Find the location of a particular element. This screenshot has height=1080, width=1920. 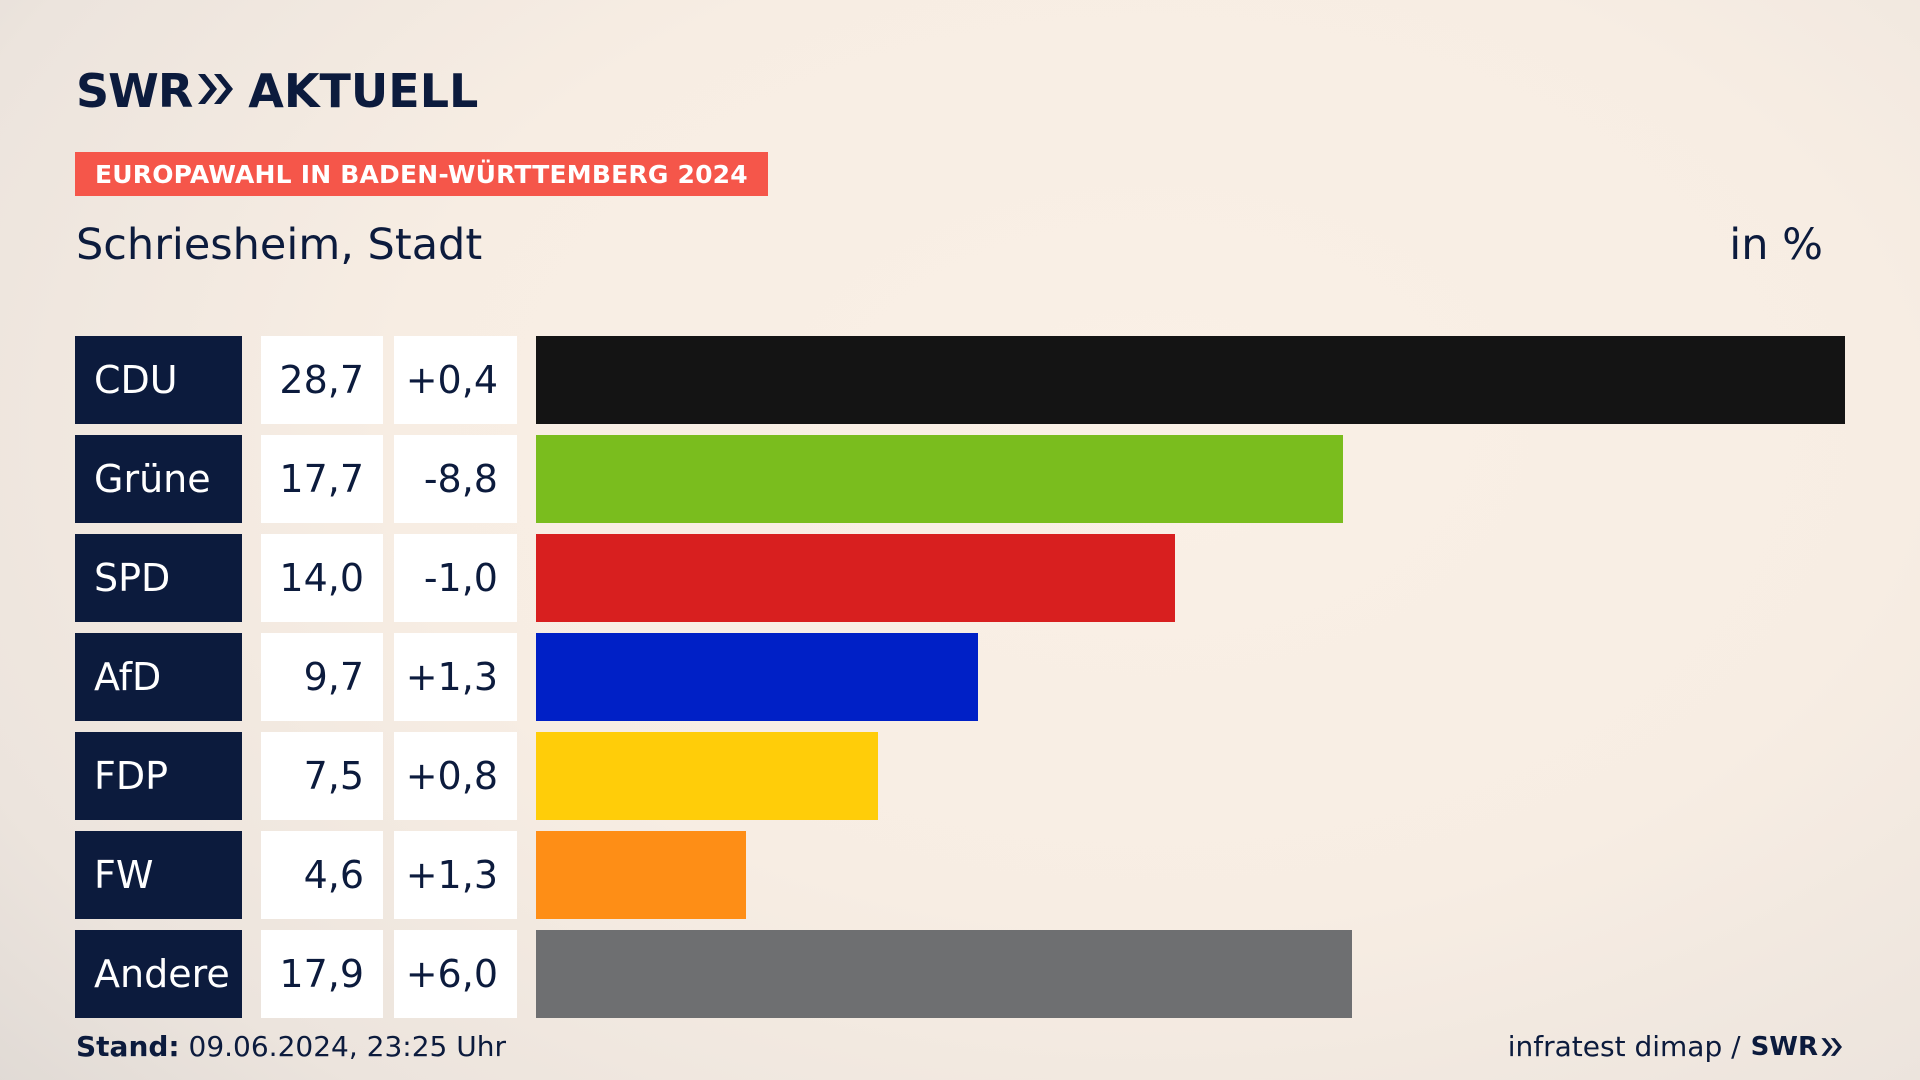

party-label: SPD is located at coordinates (158, 578).